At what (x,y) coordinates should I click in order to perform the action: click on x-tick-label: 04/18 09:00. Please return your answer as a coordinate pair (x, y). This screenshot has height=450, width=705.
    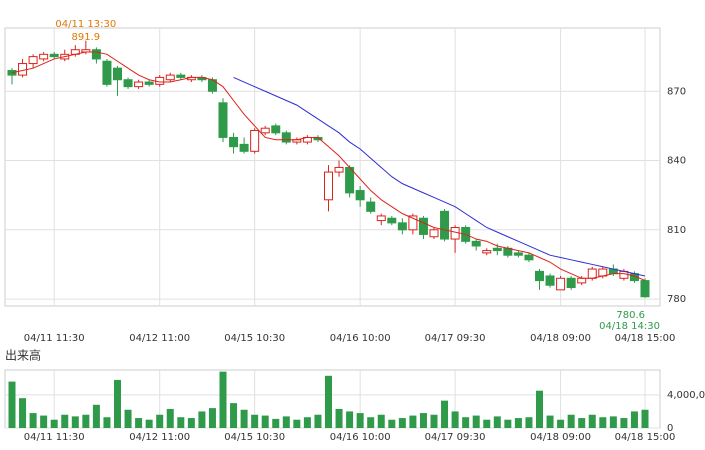
    Looking at the image, I should click on (560, 437).